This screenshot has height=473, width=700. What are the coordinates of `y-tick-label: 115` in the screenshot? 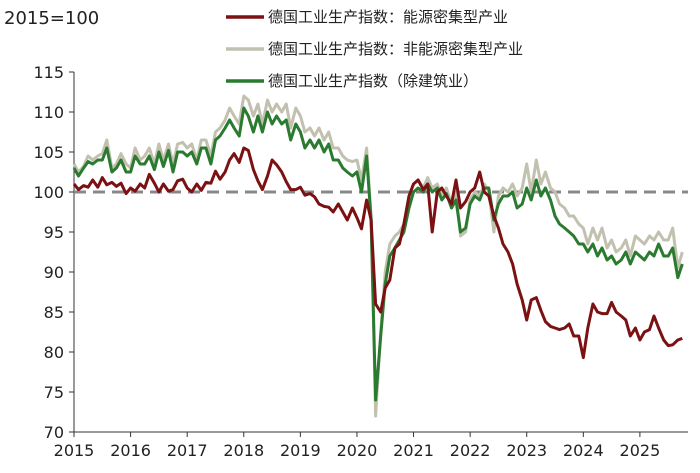 It's located at (48, 72).